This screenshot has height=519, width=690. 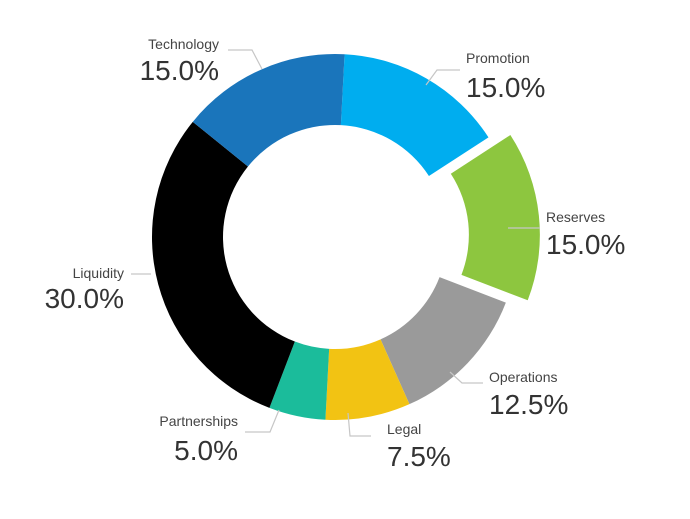 I want to click on slice-promotion, so click(x=414, y=115).